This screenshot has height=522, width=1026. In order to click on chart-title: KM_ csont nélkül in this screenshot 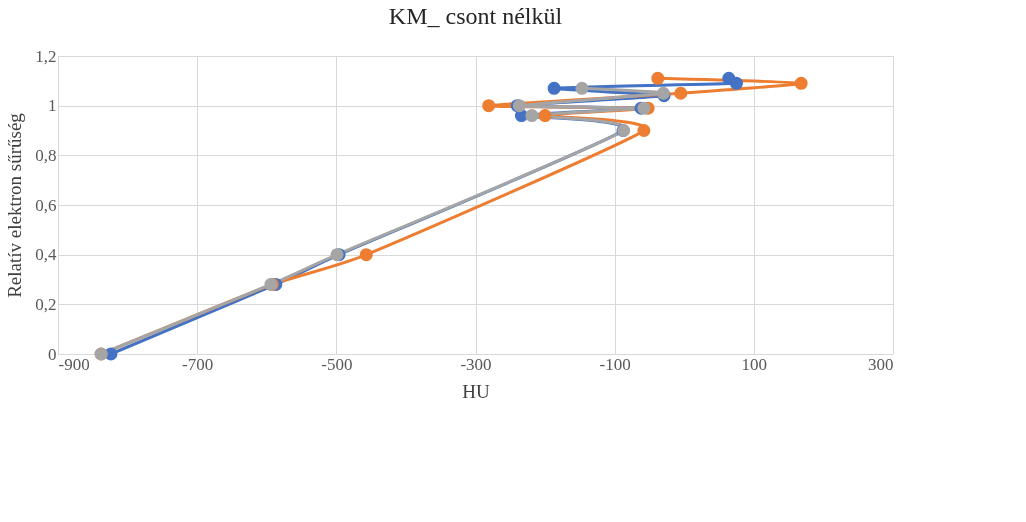, I will do `click(475, 16)`.